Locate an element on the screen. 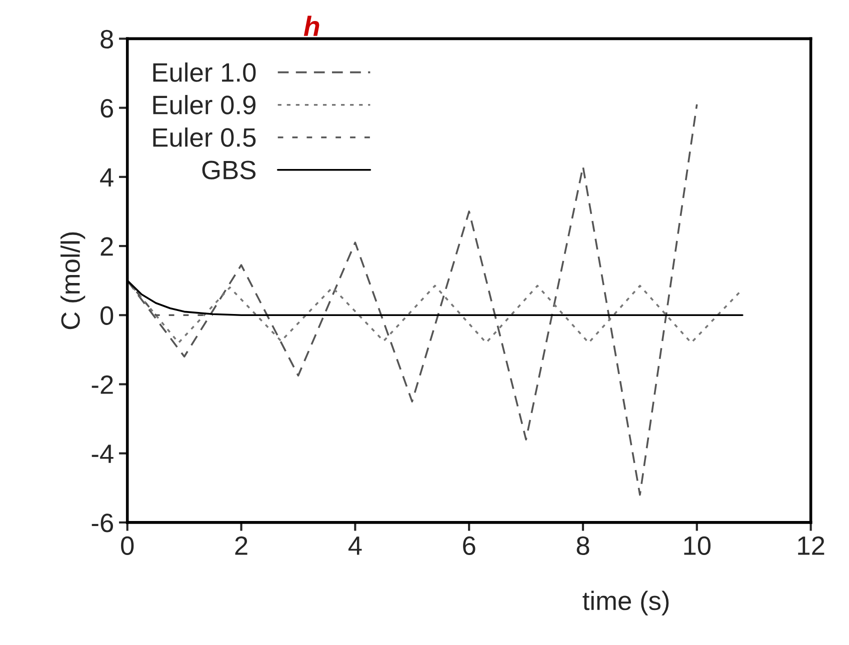 The image size is (849, 645). y-axis-title: C (mol/l) is located at coordinates (73, 281).